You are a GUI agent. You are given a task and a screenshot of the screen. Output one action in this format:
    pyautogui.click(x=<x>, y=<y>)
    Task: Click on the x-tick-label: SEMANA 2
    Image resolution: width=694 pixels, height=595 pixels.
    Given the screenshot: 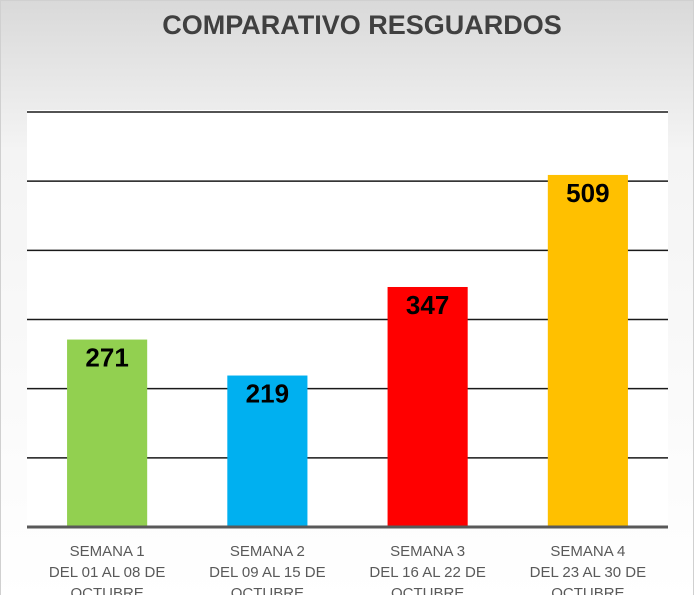 What is the action you would take?
    pyautogui.click(x=267, y=551)
    